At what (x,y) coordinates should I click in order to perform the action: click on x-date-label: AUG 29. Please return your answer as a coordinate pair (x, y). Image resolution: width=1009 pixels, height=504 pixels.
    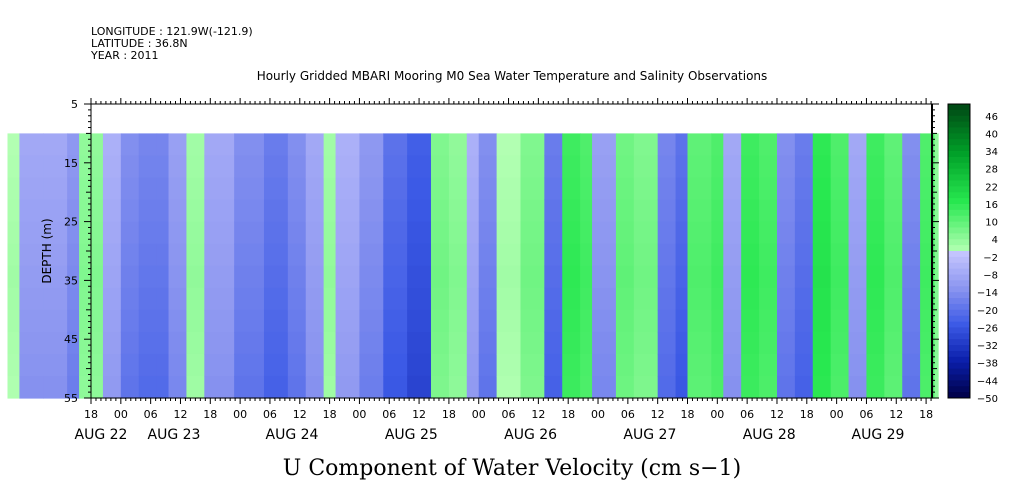
    Looking at the image, I should click on (878, 435).